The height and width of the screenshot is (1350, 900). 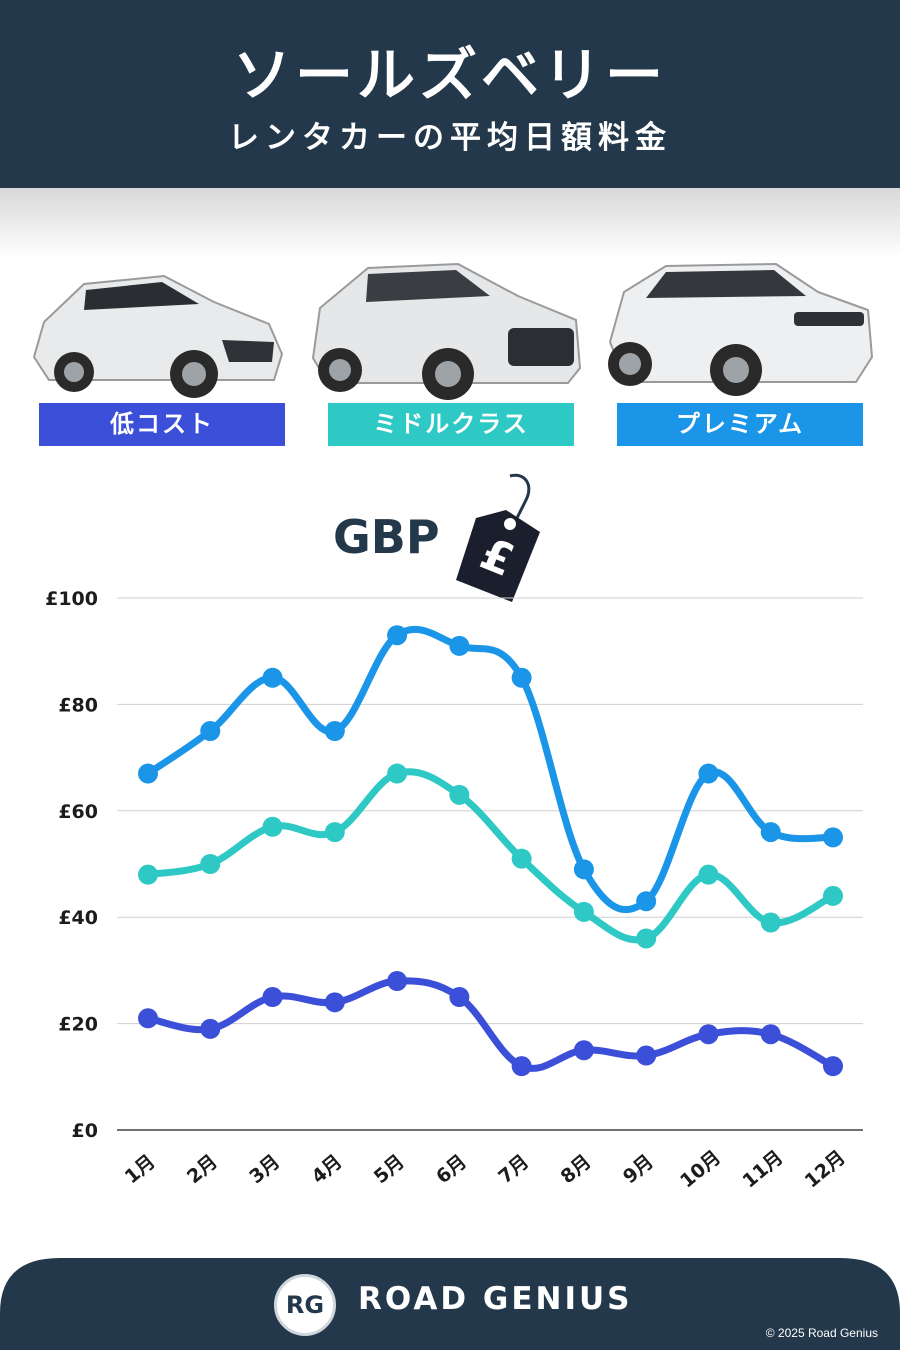 What do you see at coordinates (305, 1305) in the screenshot?
I see `road-genius-logo: RG` at bounding box center [305, 1305].